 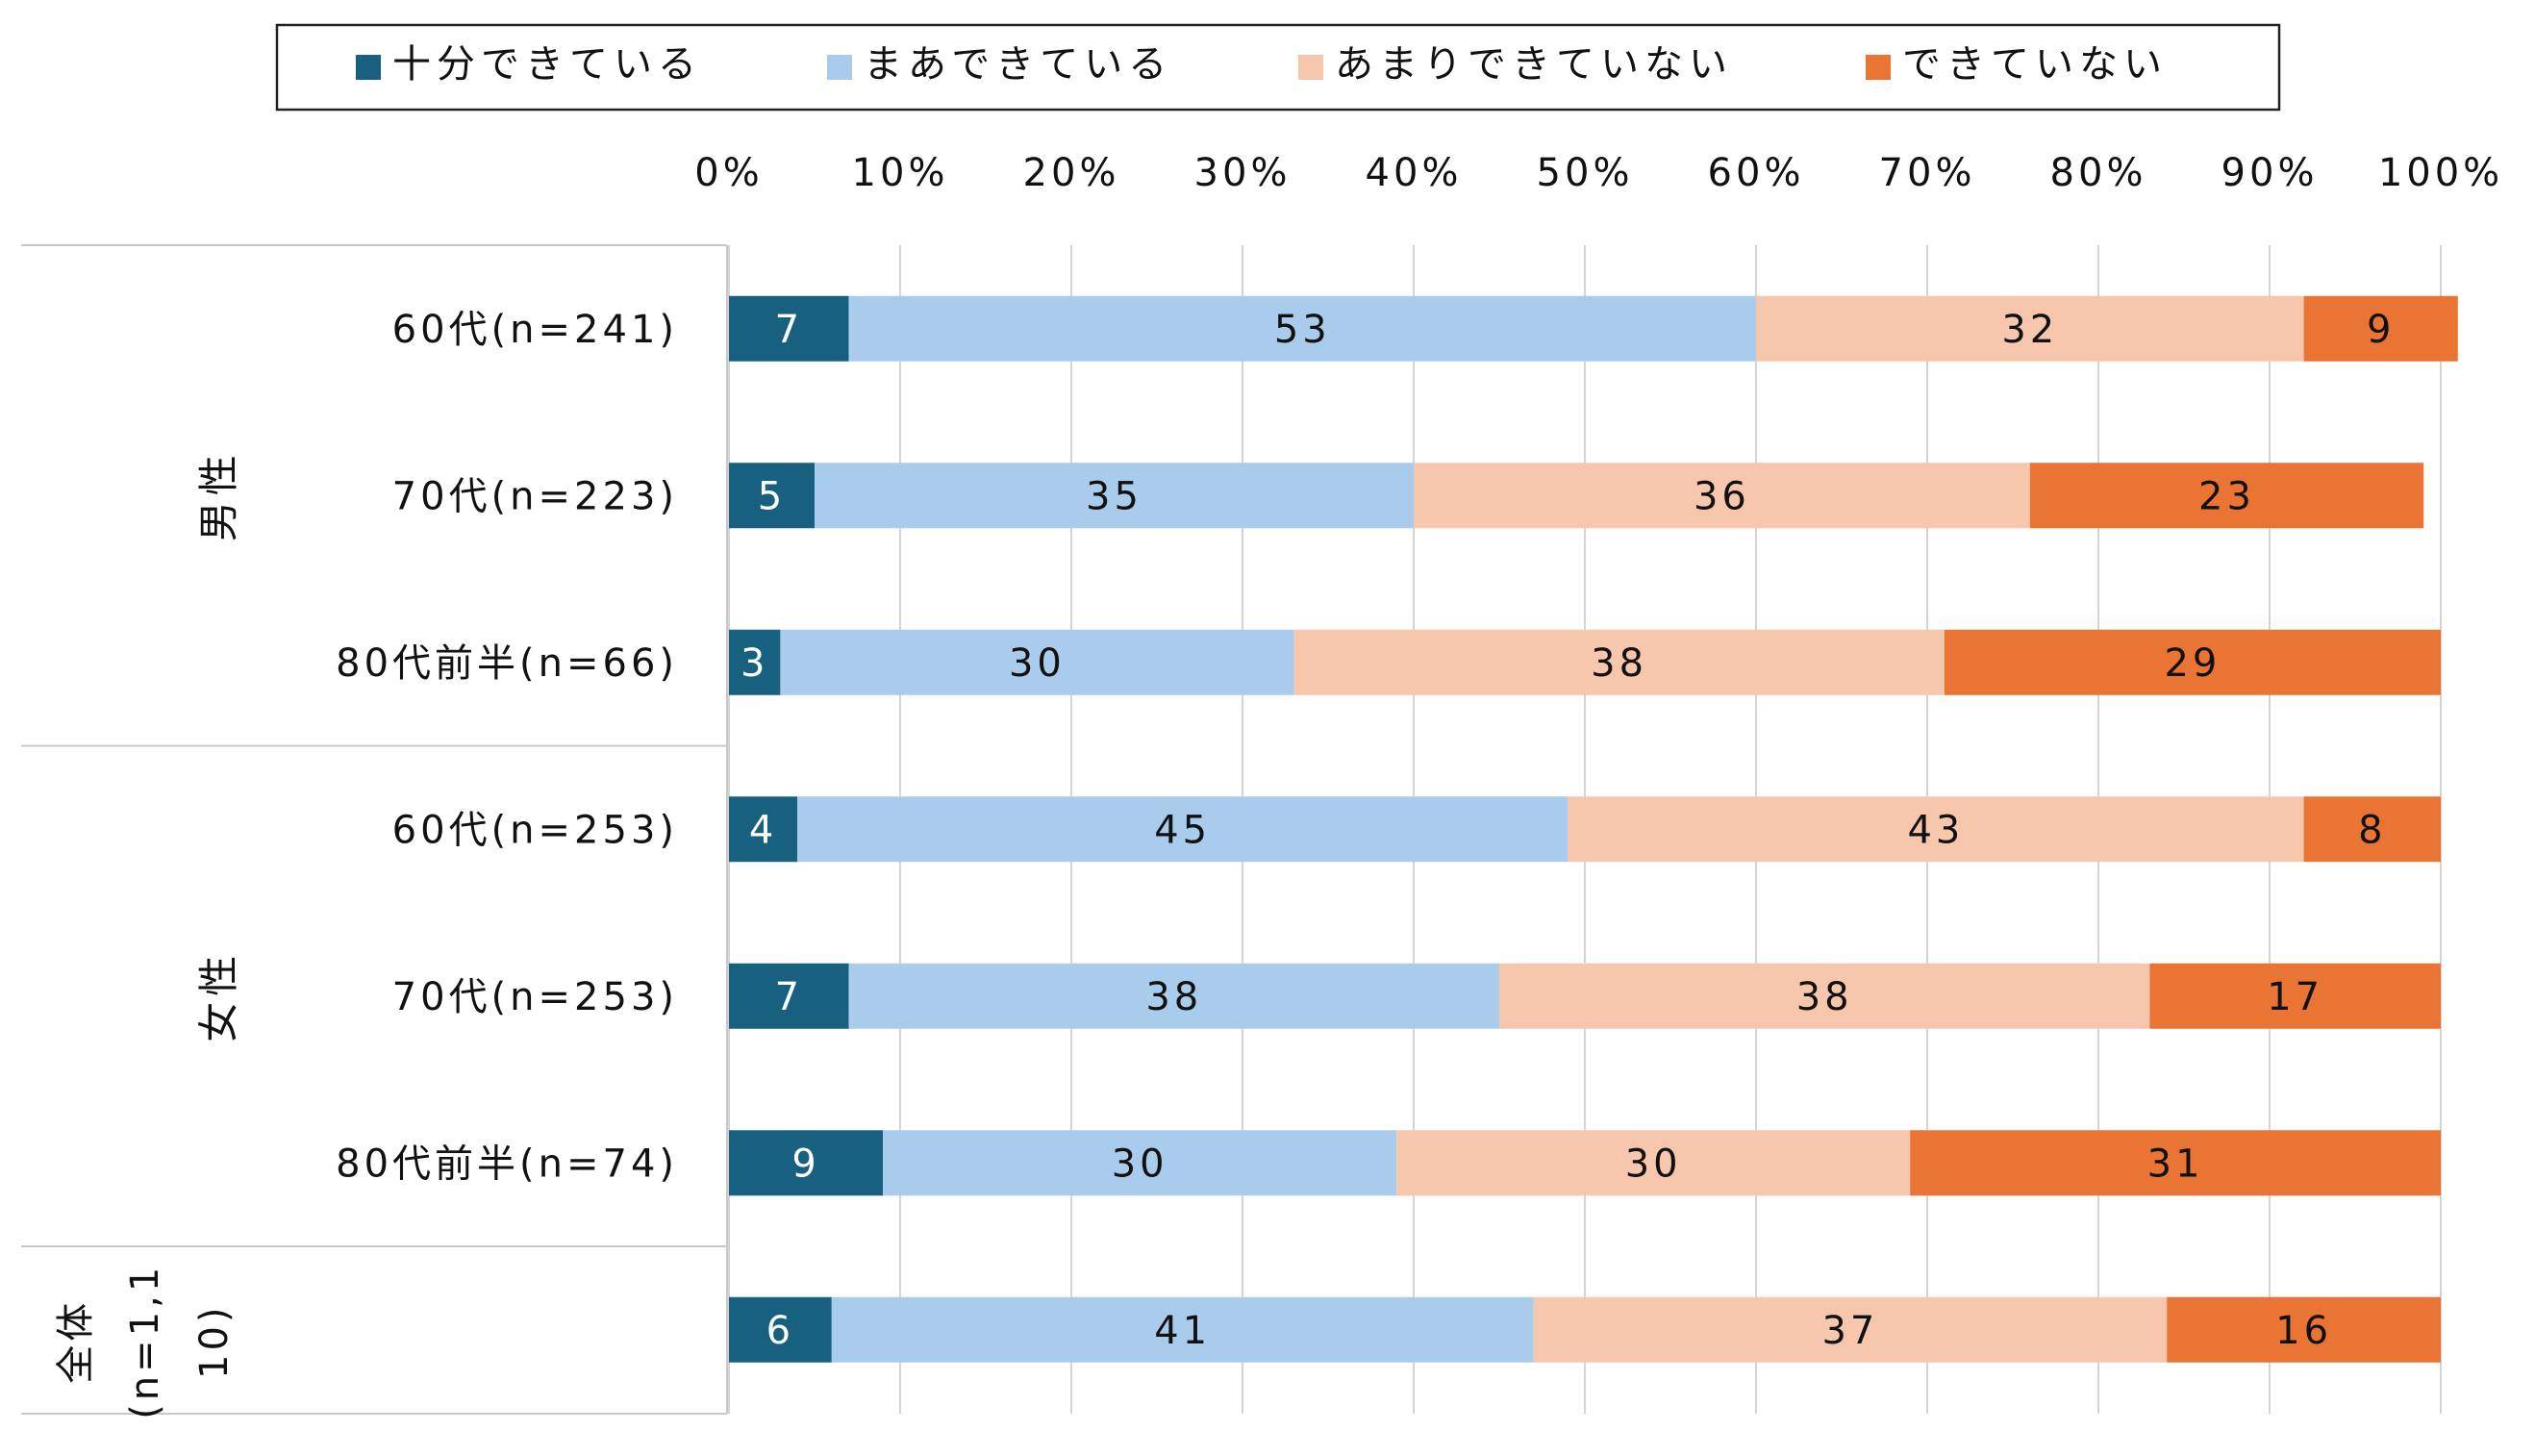 What do you see at coordinates (1018, 64) in the screenshot?
I see `legend-label-2: まあできている` at bounding box center [1018, 64].